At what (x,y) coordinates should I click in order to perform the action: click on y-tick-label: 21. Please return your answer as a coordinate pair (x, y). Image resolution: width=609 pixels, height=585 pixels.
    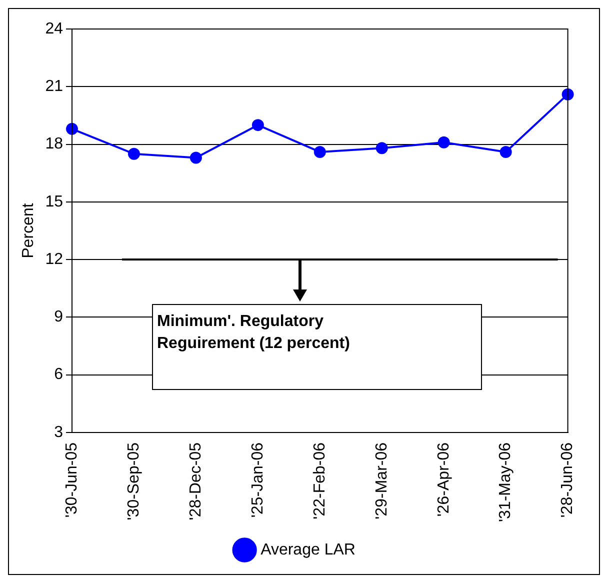
    Looking at the image, I should click on (54, 87).